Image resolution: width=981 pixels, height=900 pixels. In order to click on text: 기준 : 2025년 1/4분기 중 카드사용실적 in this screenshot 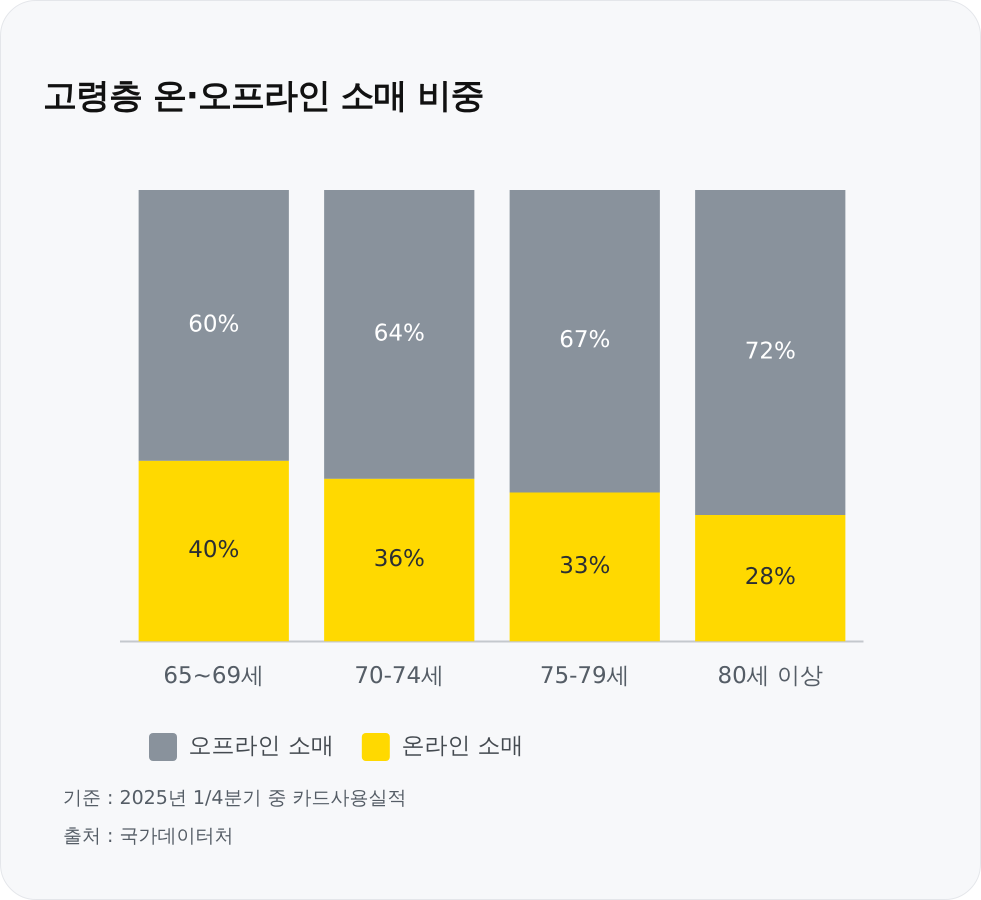, I will do `click(235, 798)`.